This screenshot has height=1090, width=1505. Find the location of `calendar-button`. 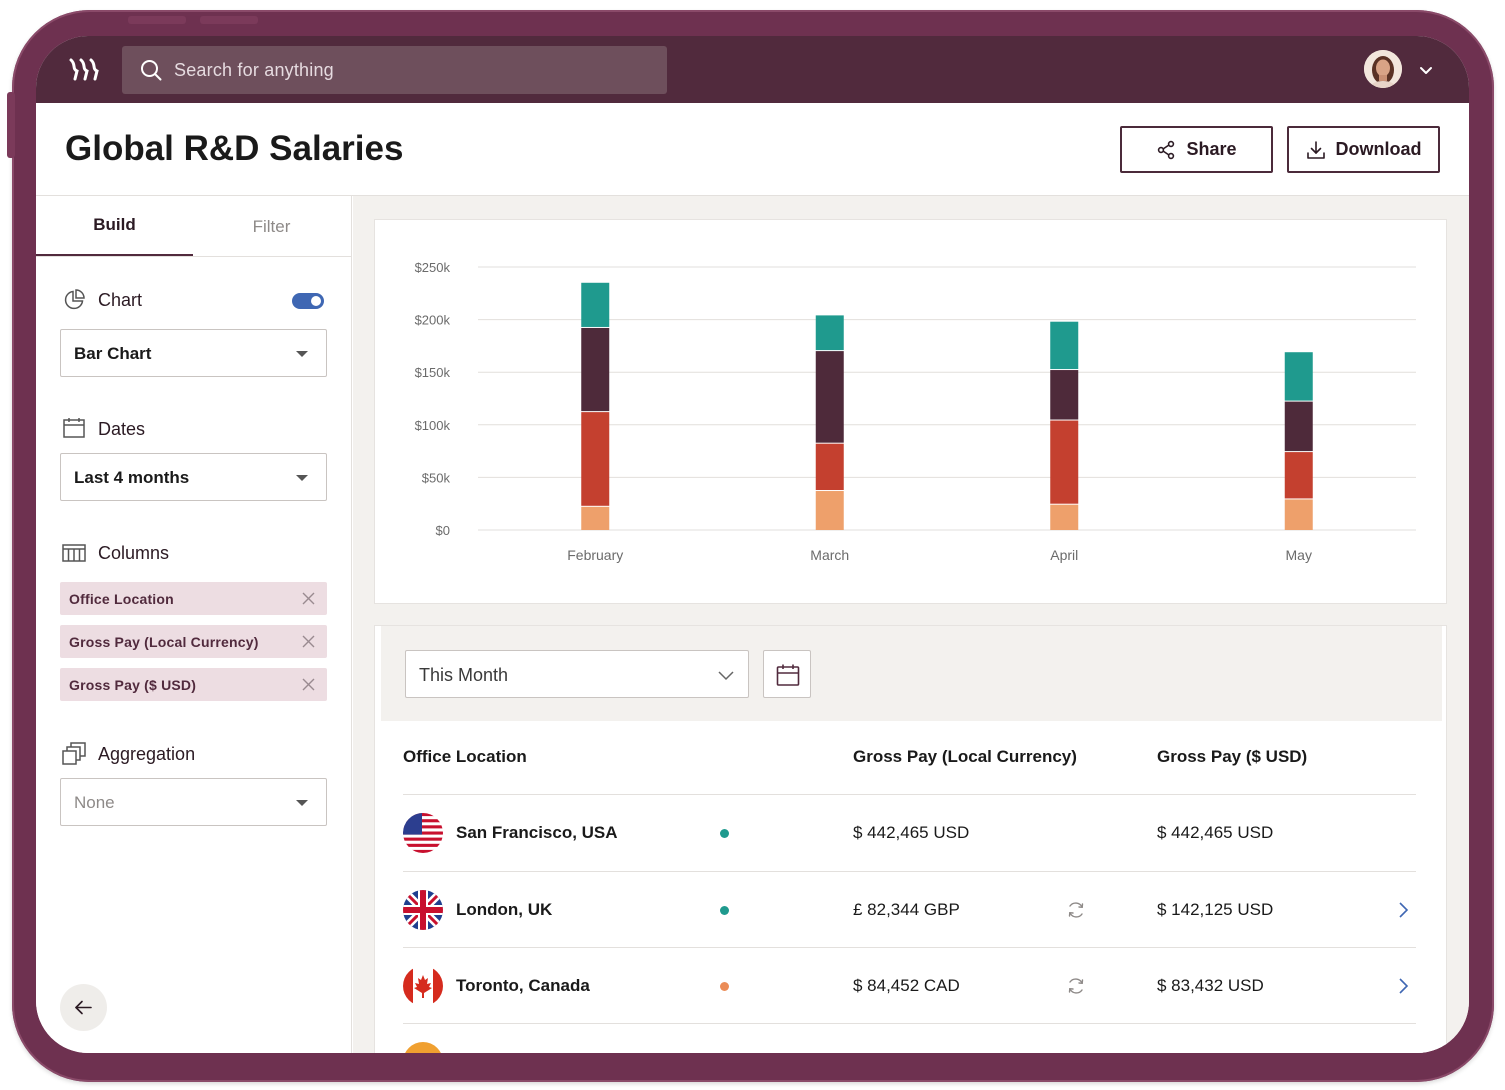

calendar-button is located at coordinates (787, 674).